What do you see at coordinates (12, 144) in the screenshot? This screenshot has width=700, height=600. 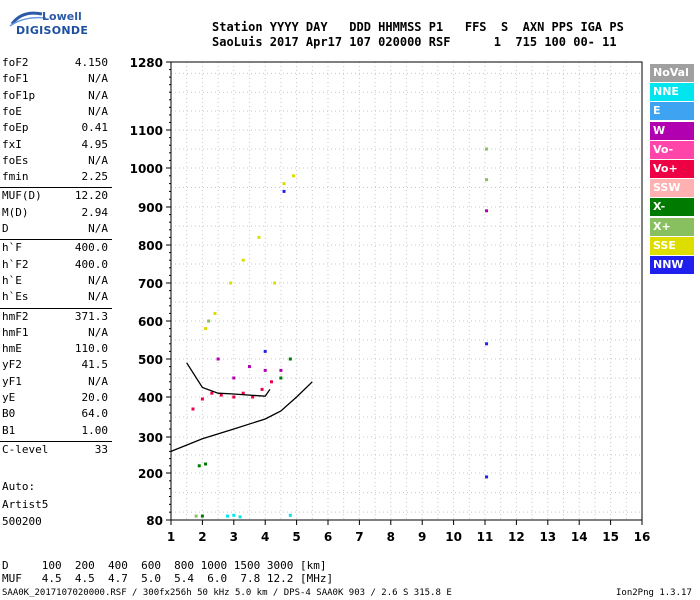 I see `param-label: fxI` at bounding box center [12, 144].